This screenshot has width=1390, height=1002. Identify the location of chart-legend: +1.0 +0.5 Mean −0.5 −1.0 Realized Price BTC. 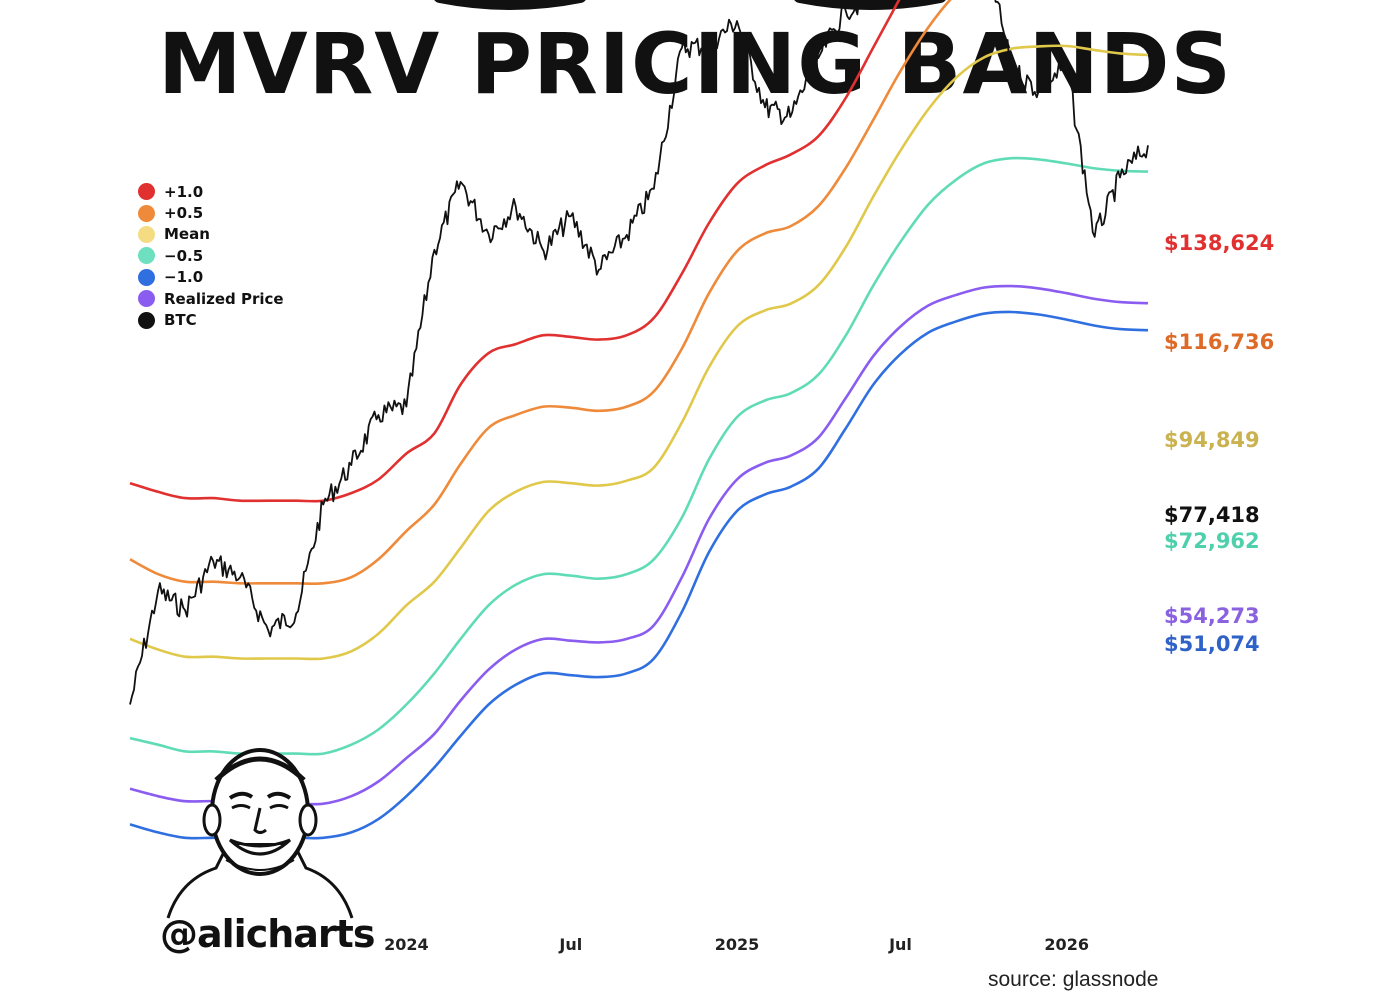
(211, 256).